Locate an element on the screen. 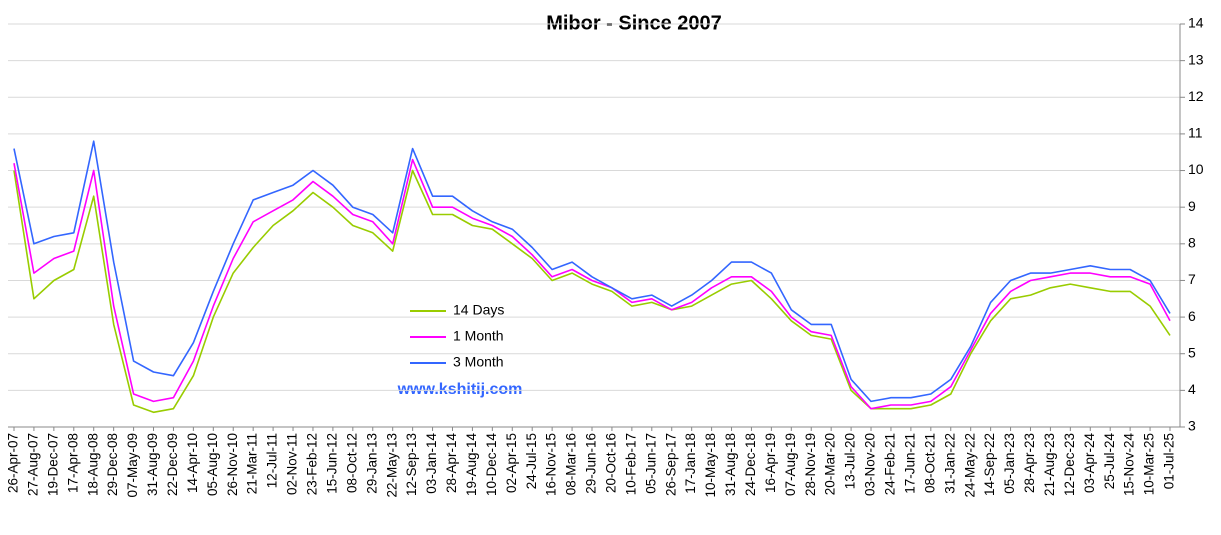  x-tick-label: 31-Jan-22 is located at coordinates (949, 463).